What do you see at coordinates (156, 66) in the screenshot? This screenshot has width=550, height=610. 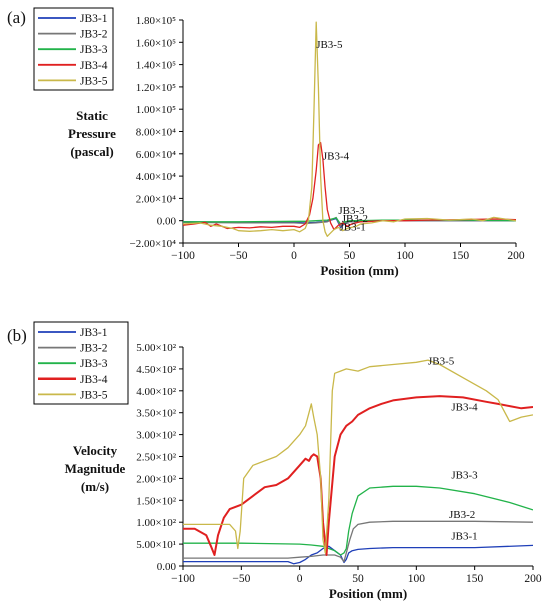 I see `y-tick-label: 1.40×10⁵` at bounding box center [156, 66].